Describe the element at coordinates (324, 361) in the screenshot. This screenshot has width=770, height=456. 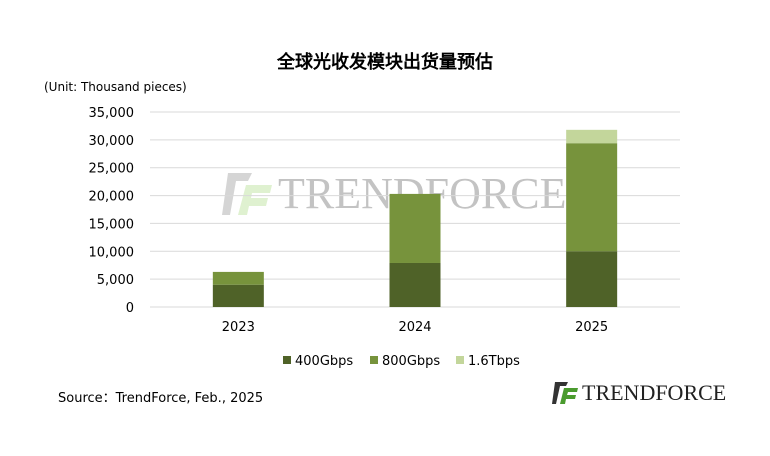
I see `legend-label: 400Gbps` at that location.